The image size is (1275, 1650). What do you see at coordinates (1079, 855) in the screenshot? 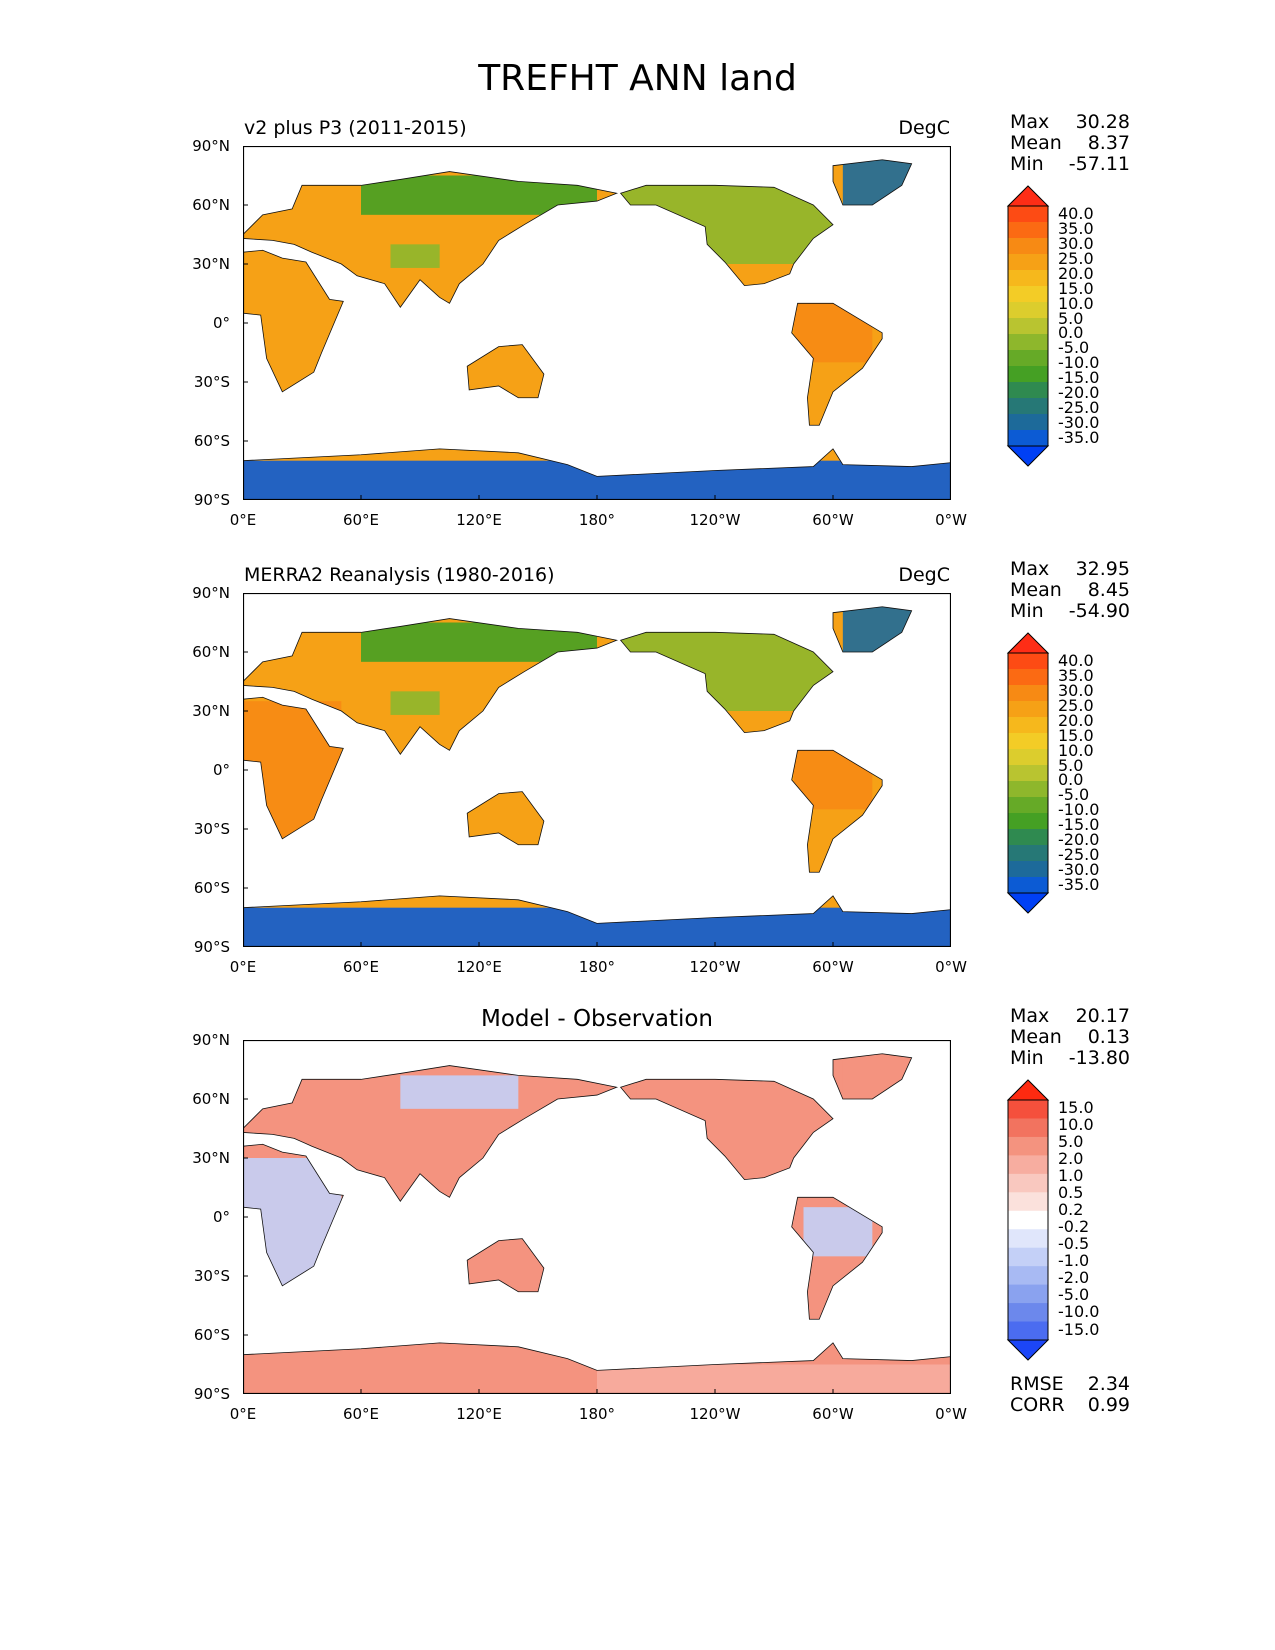
I see `colorbar-tick-label: -25.0` at bounding box center [1079, 855].